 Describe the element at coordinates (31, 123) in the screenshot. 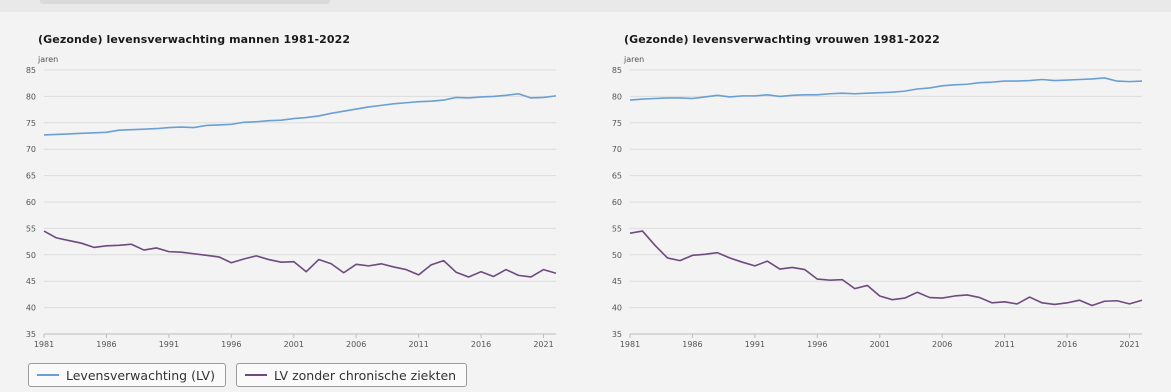

I see `y-tick-label-men: 75` at that location.